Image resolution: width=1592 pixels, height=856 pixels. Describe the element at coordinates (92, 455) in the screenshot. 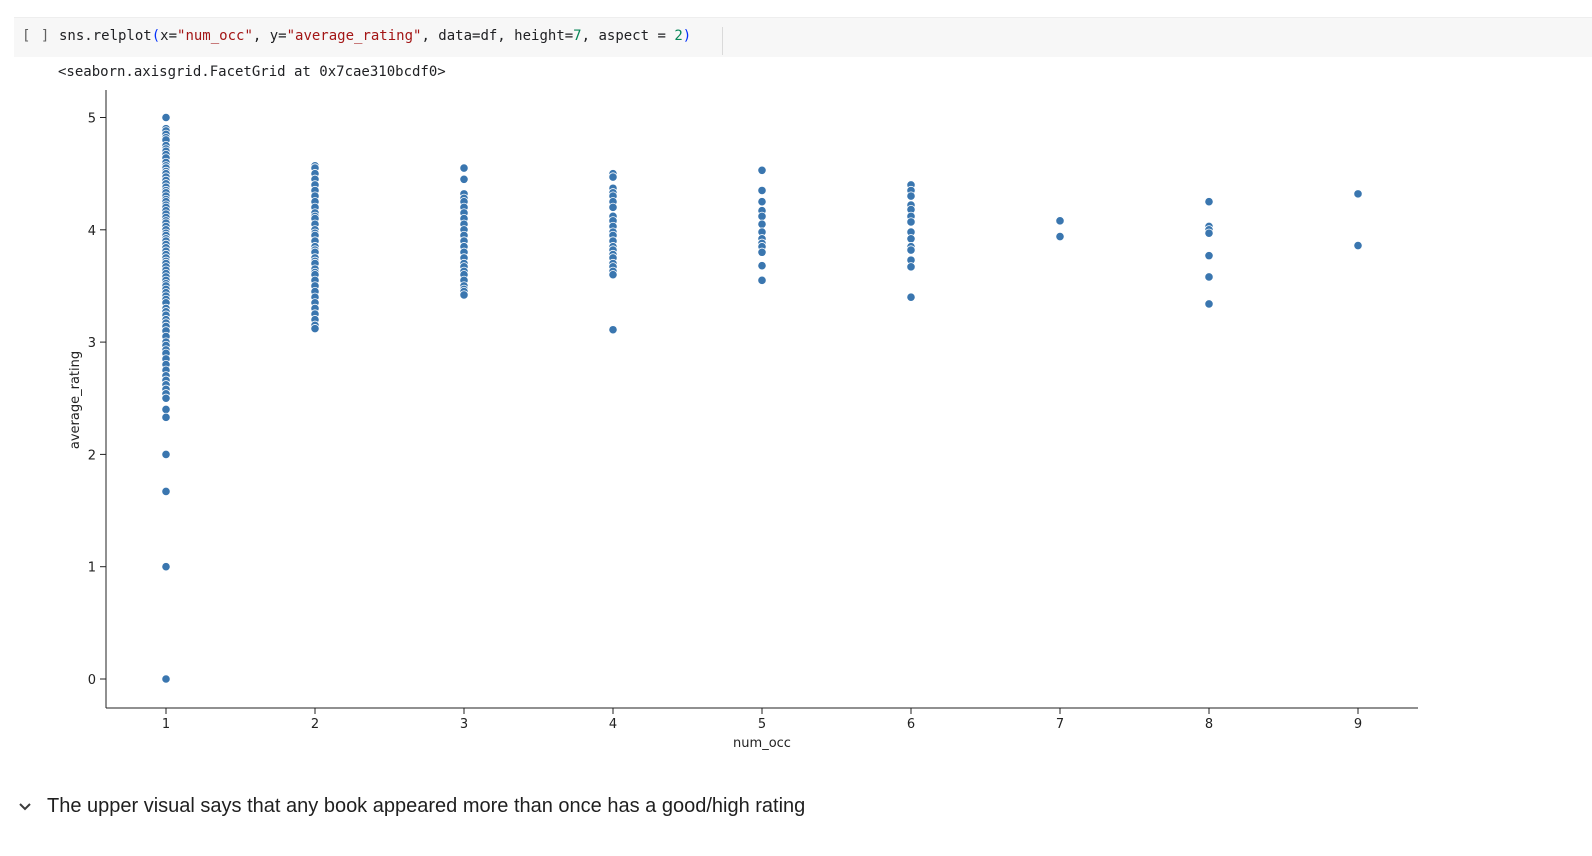

I see `y-tick-label: 2` at that location.